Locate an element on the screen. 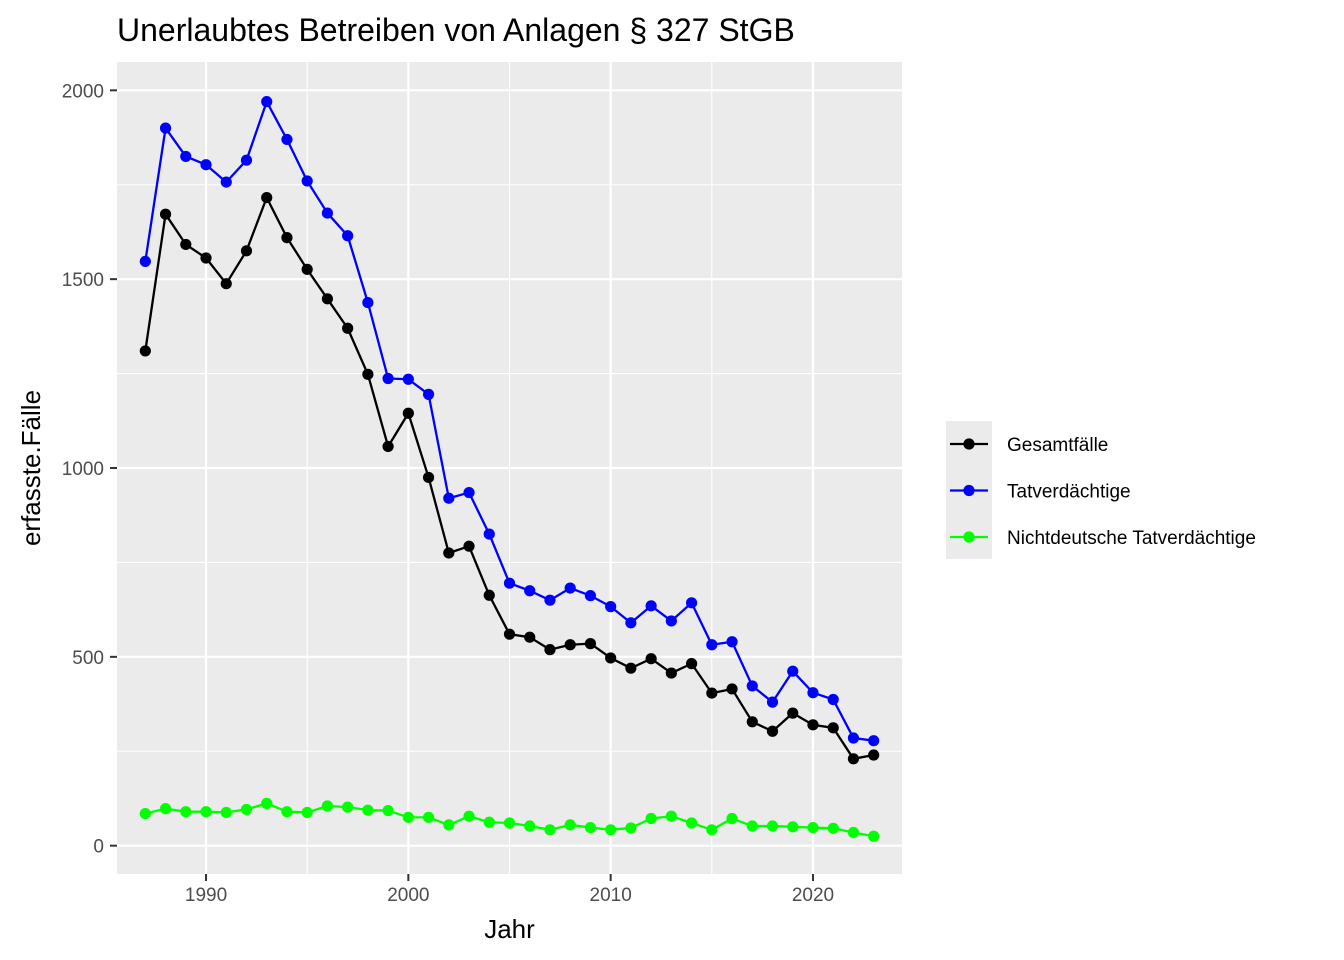 The width and height of the screenshot is (1344, 960). legend-label: Nichtdeutsche Tatverdächtige is located at coordinates (1131, 538).